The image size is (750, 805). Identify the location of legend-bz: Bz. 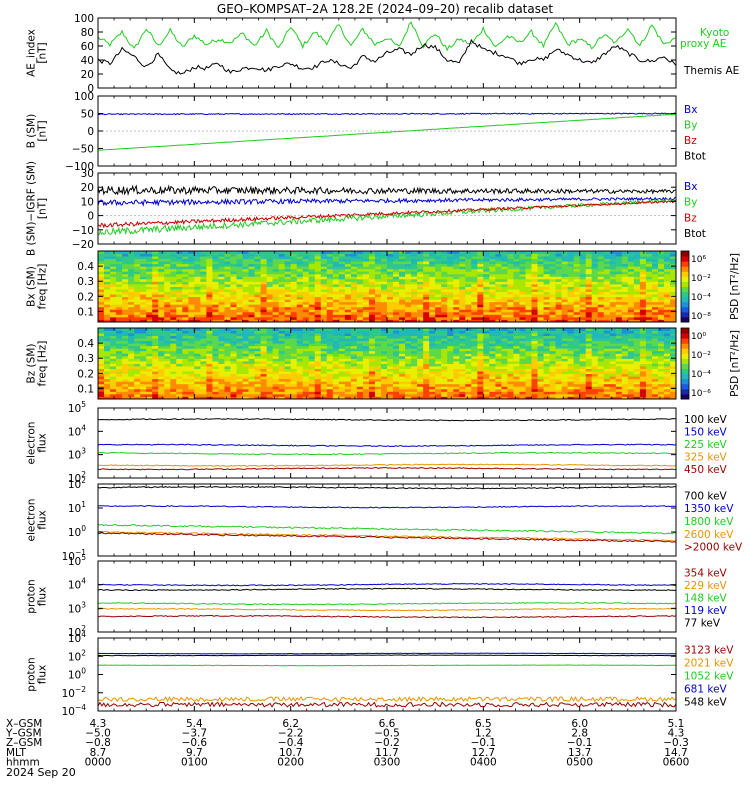
(690, 141).